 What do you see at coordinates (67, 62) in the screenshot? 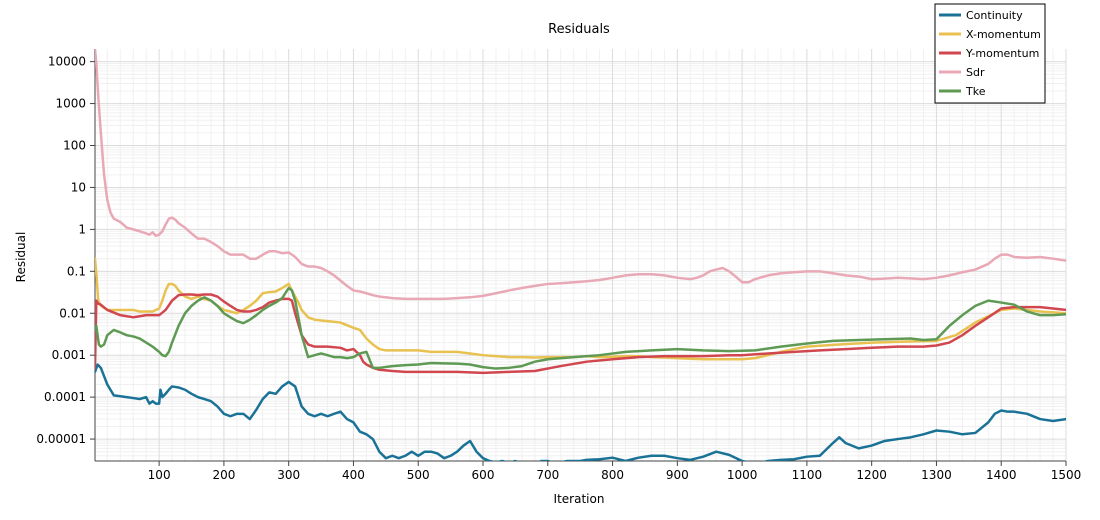
I see `y-tick-label: 10000` at bounding box center [67, 62].